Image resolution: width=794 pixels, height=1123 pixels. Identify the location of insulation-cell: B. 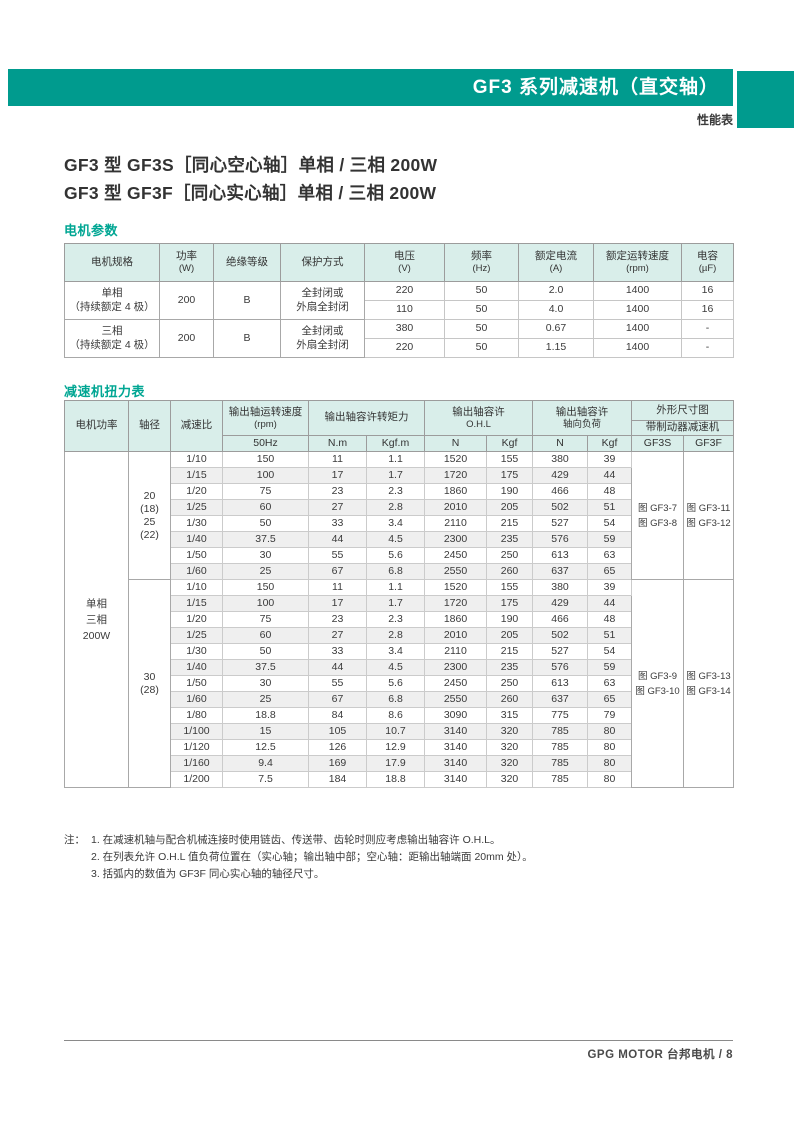
(247, 338).